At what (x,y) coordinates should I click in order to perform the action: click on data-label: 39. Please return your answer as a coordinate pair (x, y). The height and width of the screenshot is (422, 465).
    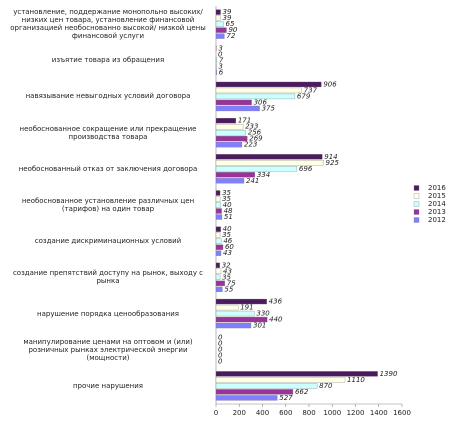
    Looking at the image, I should click on (227, 18).